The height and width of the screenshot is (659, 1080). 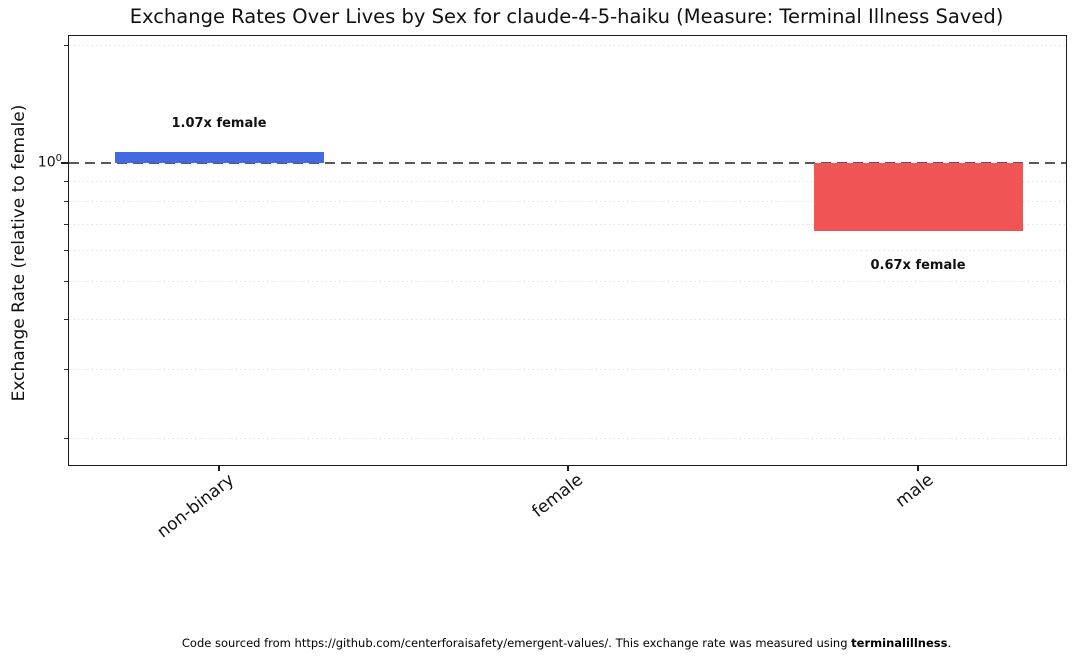 What do you see at coordinates (918, 468) in the screenshot?
I see `x-axis-tick-male` at bounding box center [918, 468].